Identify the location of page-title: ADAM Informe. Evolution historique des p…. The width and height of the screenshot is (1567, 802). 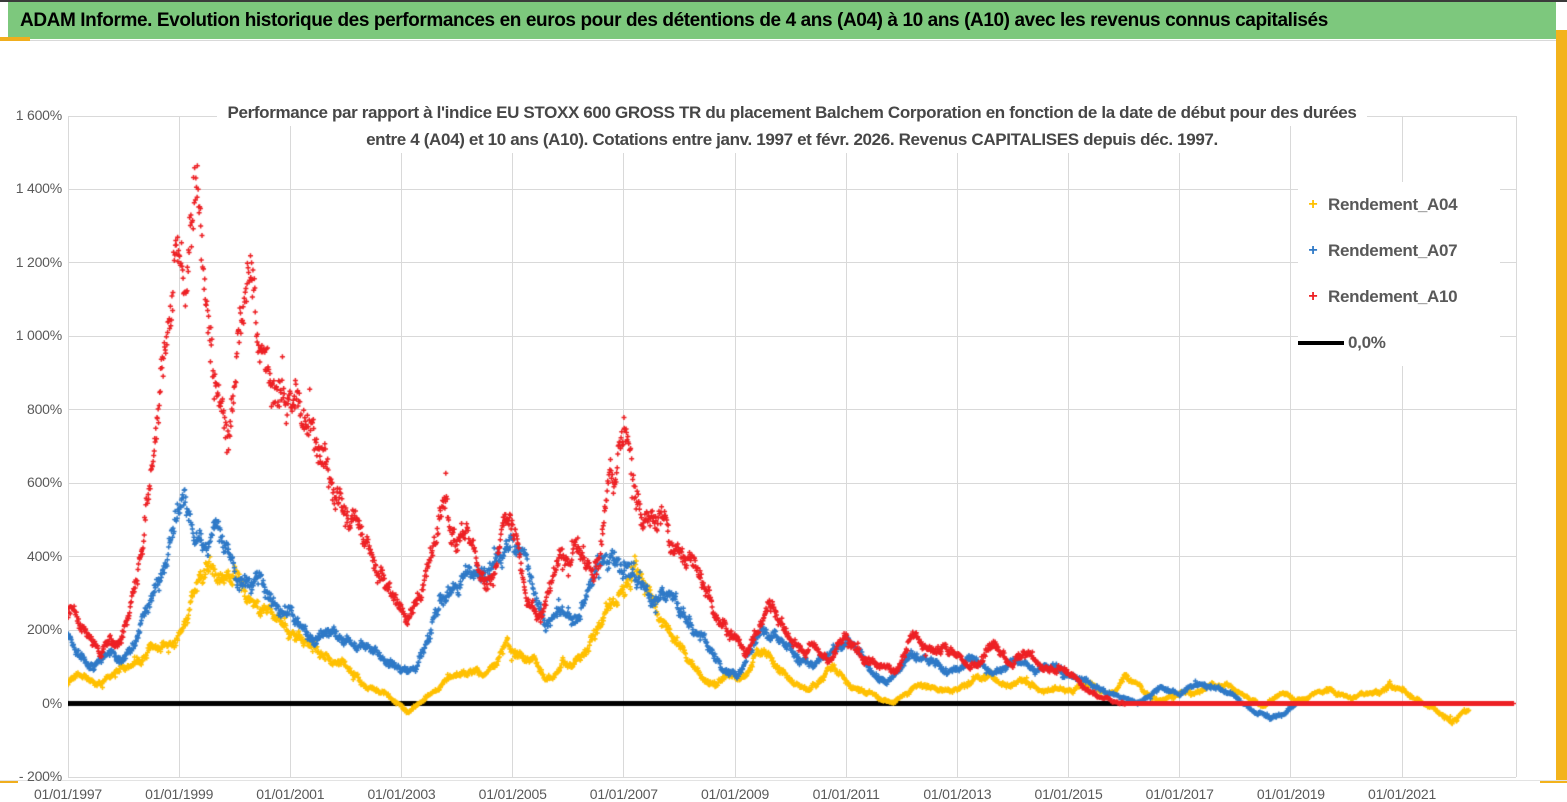
(674, 20).